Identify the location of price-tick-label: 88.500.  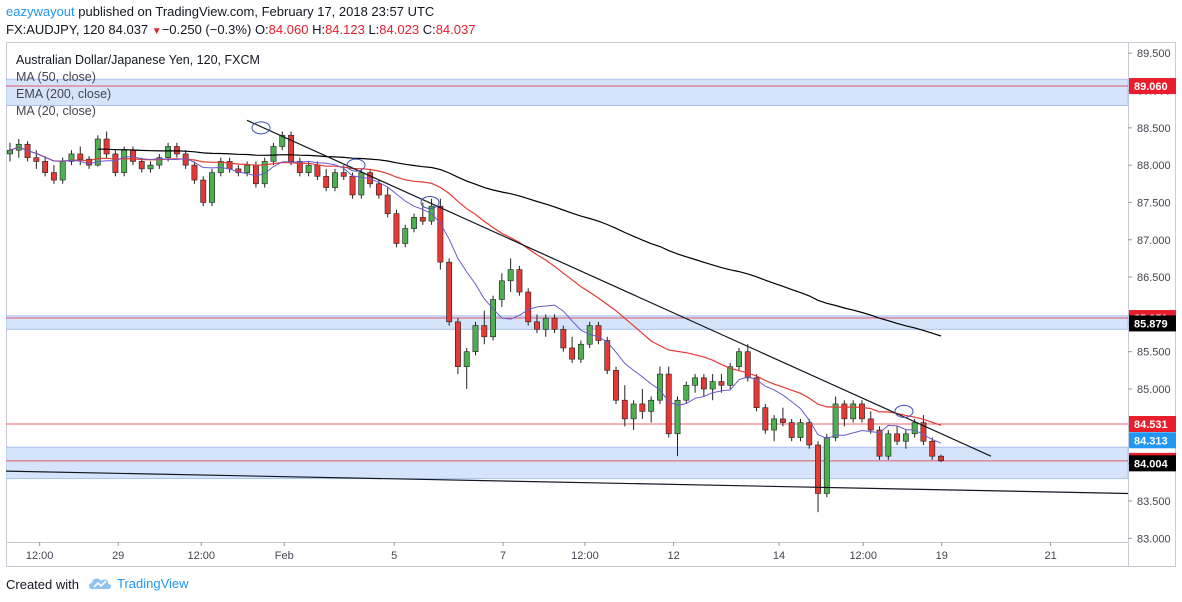
(1154, 129).